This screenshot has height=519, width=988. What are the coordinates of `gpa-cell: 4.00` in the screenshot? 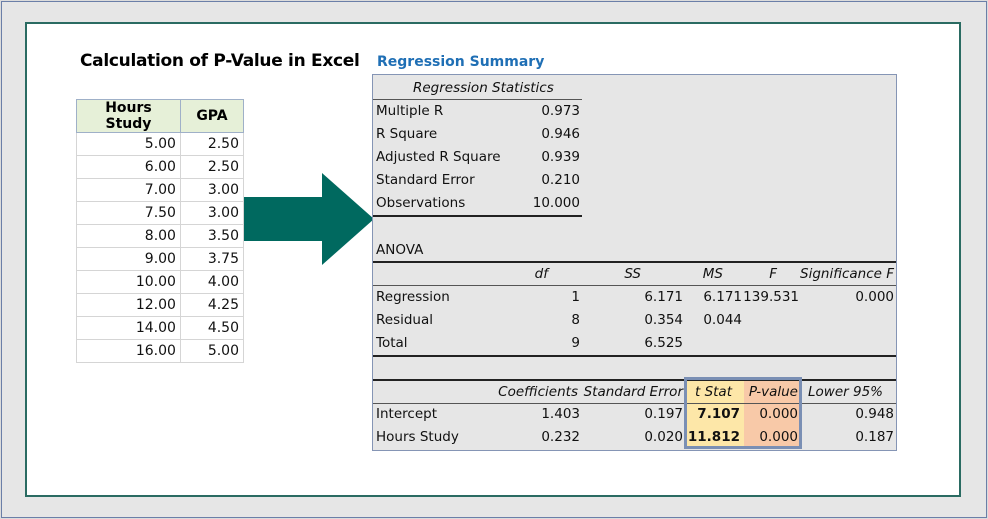 It's located at (212, 282).